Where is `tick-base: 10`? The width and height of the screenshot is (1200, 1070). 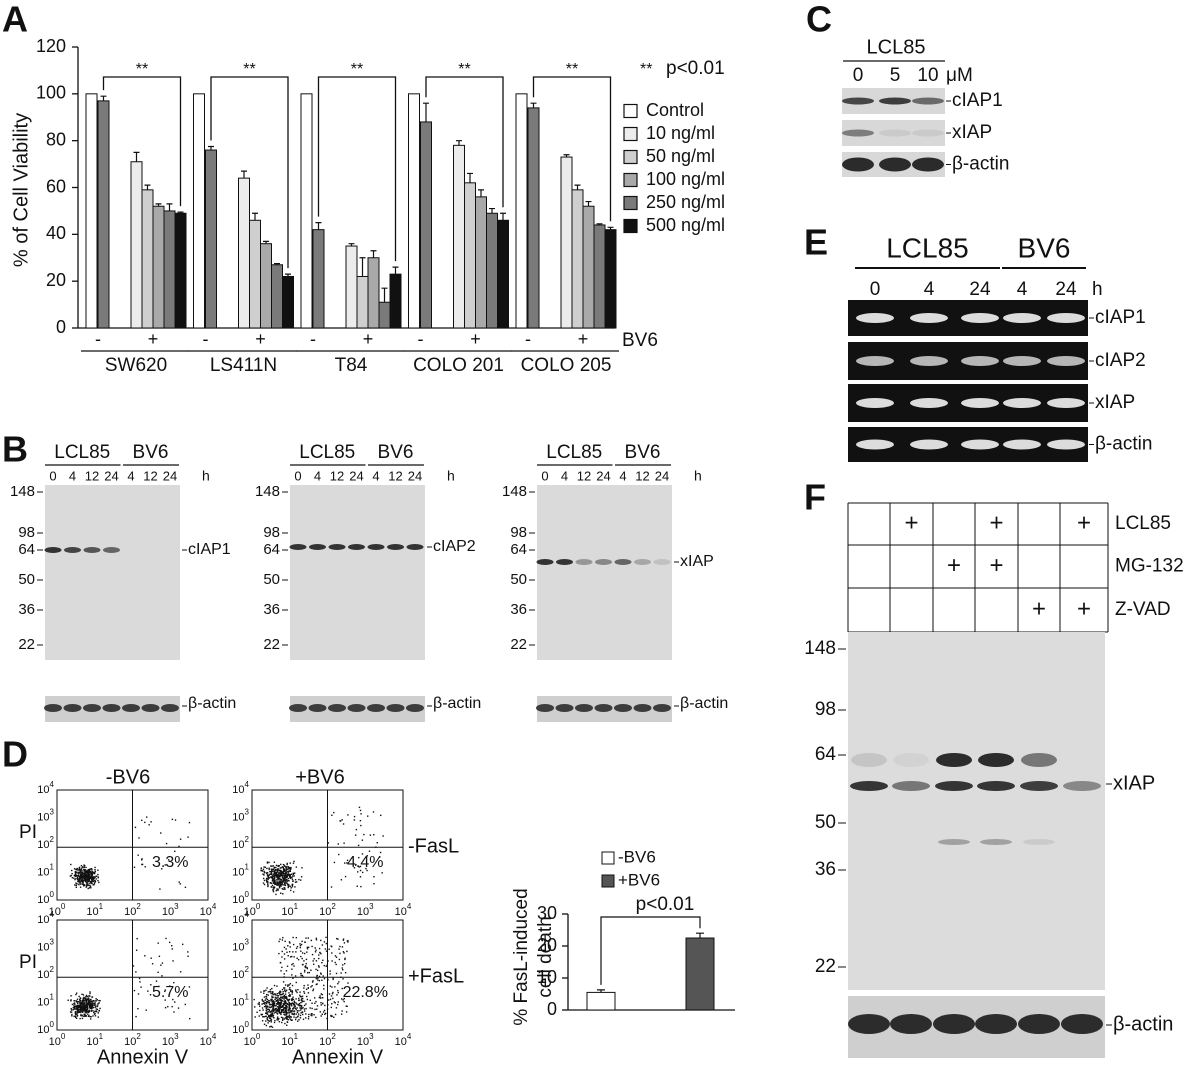
tick-base: 10 is located at coordinates (43, 845).